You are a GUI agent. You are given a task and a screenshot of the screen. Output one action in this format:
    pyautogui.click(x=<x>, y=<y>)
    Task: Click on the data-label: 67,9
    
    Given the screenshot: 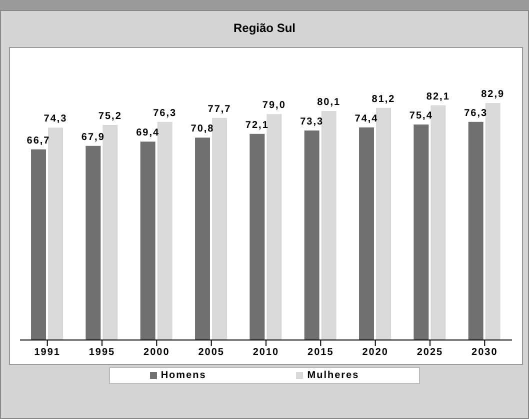 What is the action you would take?
    pyautogui.click(x=93, y=137)
    